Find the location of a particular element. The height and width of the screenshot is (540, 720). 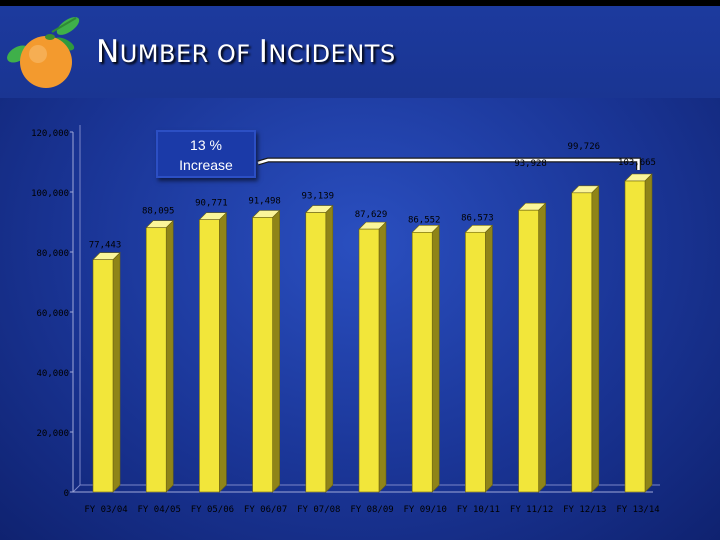

x-tick-label: FY 10/11 is located at coordinates (478, 510).